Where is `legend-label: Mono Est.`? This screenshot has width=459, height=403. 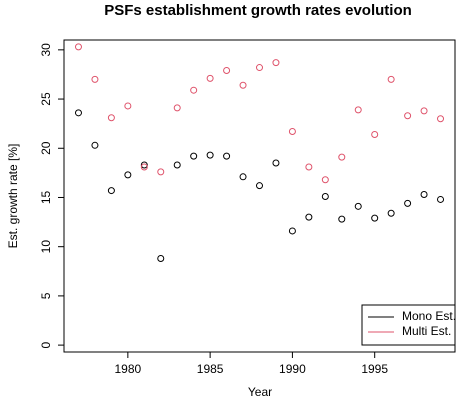
legend-label: Mono Est. is located at coordinates (429, 316).